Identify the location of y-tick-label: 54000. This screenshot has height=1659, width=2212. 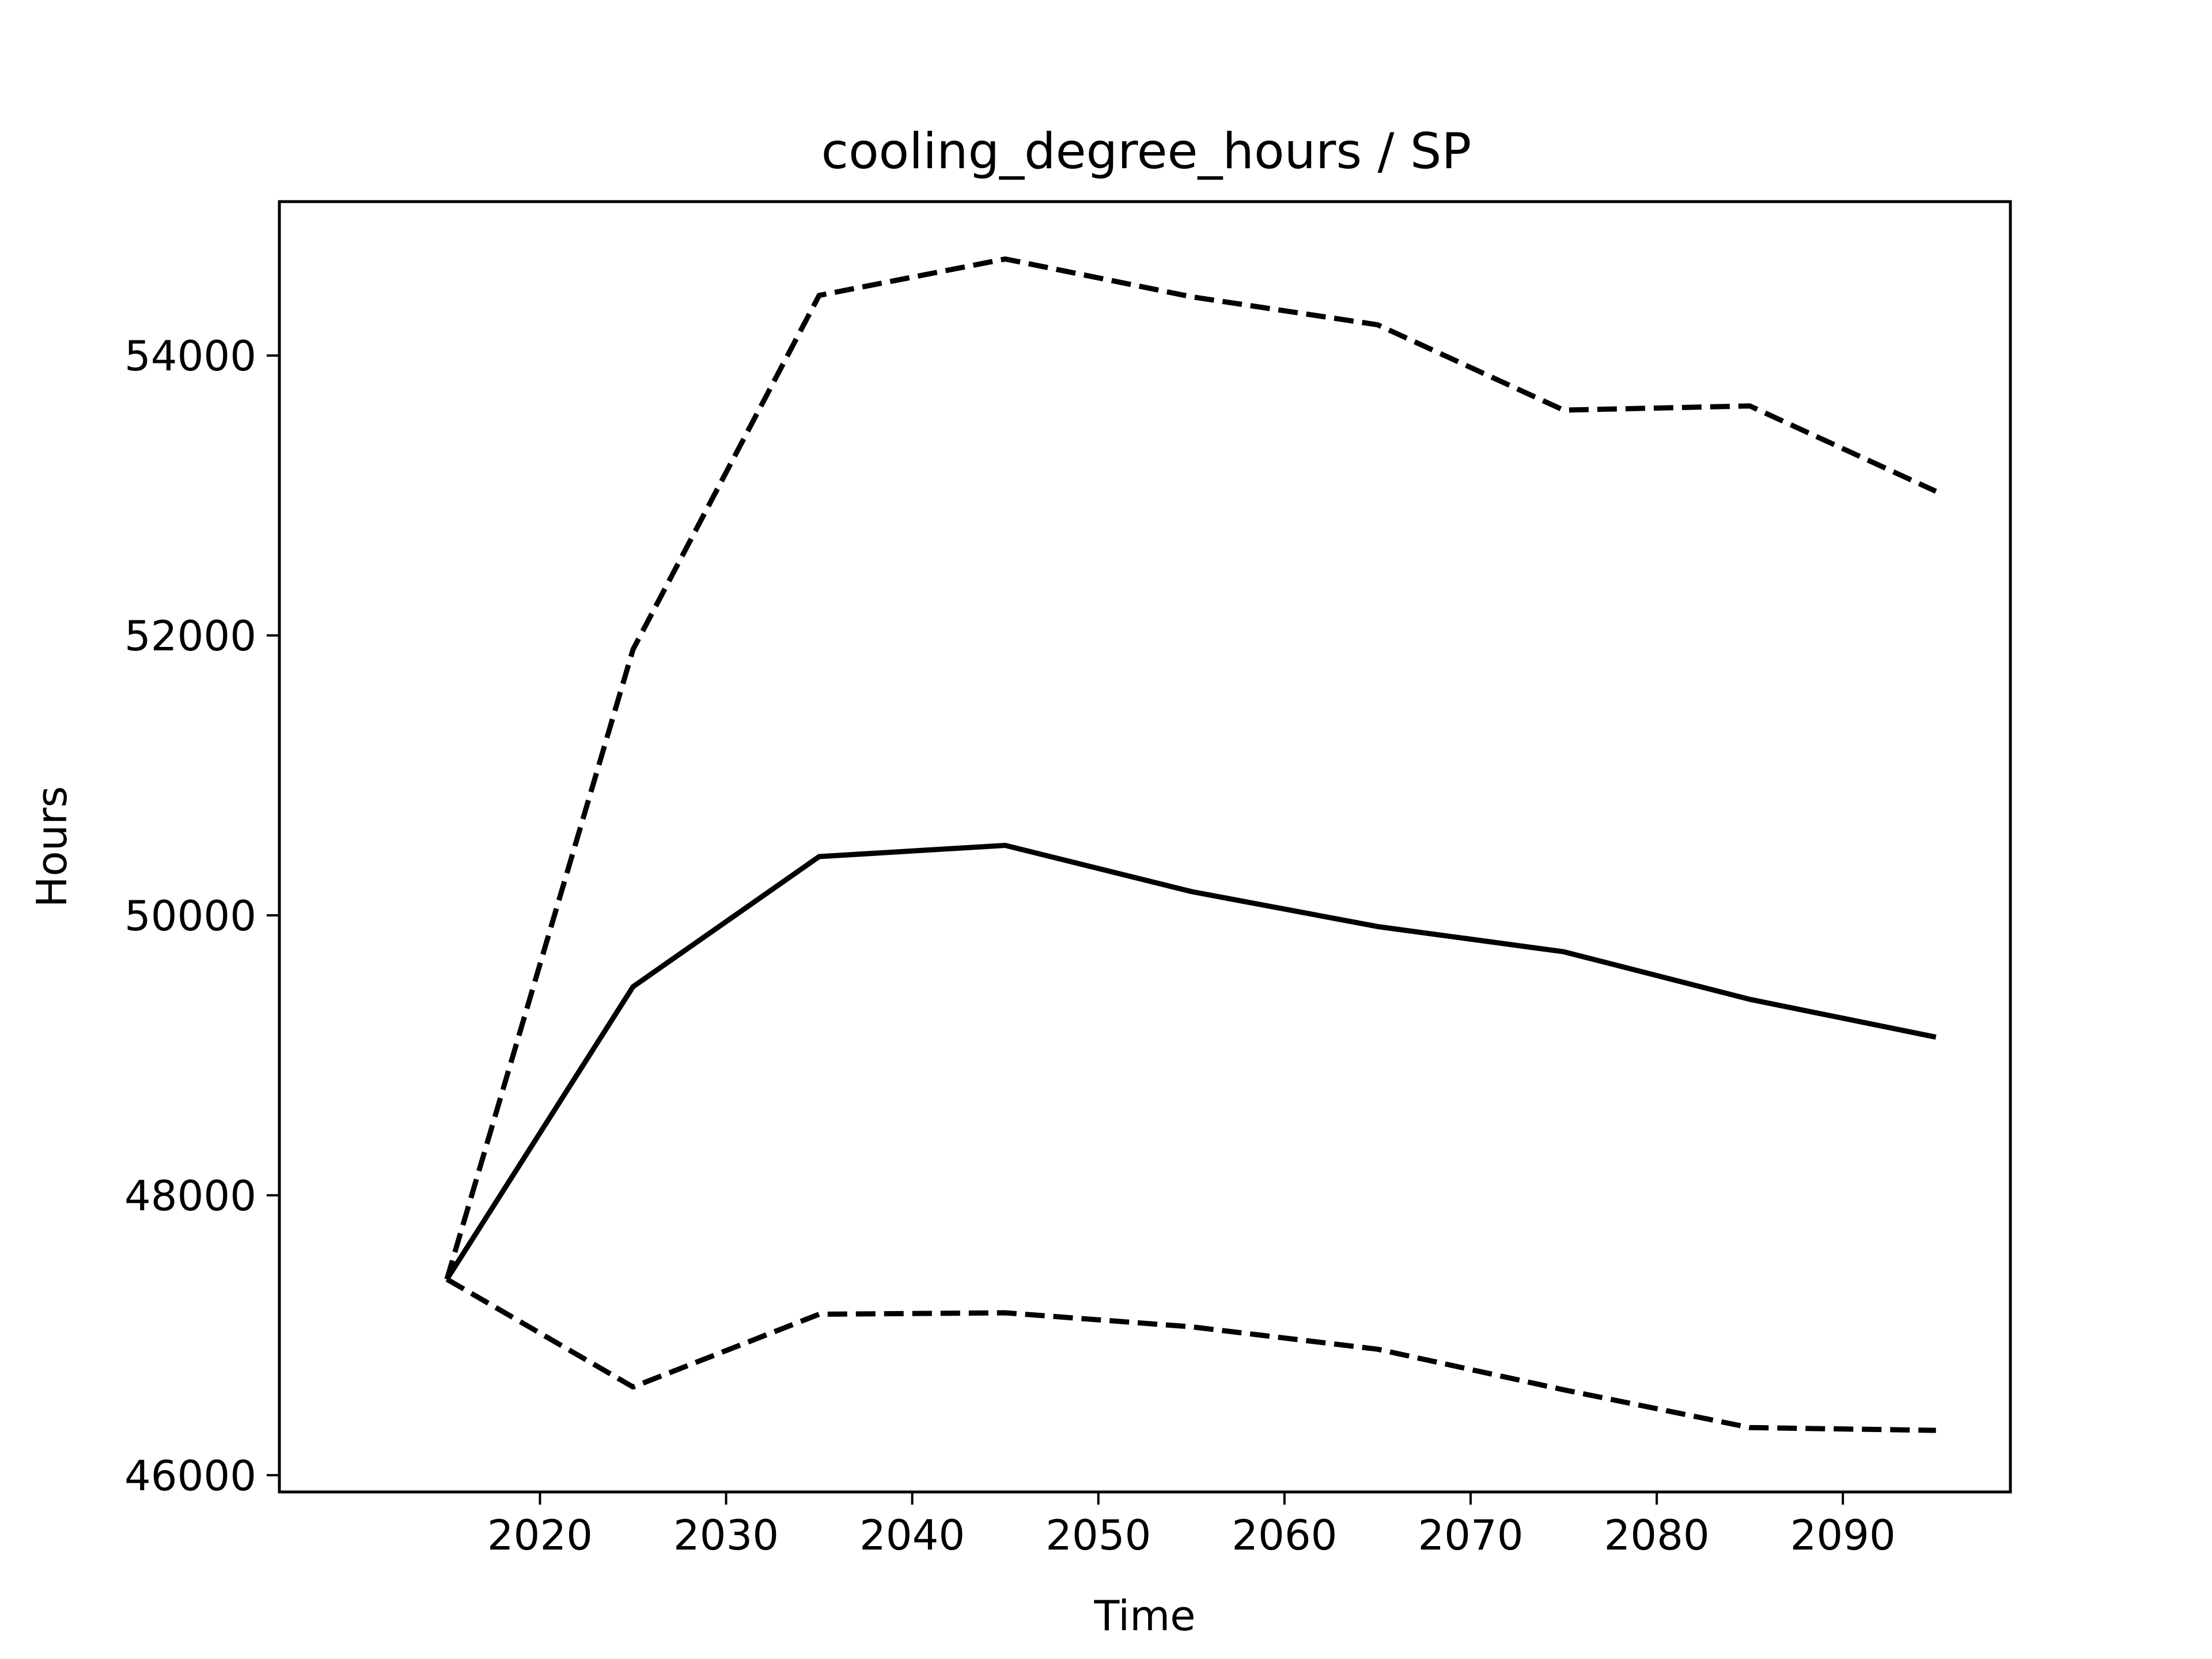
(190, 356).